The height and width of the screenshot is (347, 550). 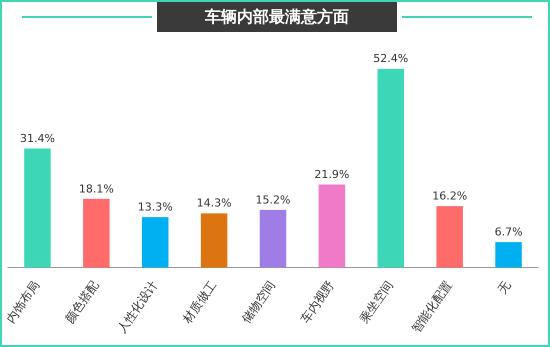 What do you see at coordinates (96, 189) in the screenshot?
I see `data-label: 18.1%` at bounding box center [96, 189].